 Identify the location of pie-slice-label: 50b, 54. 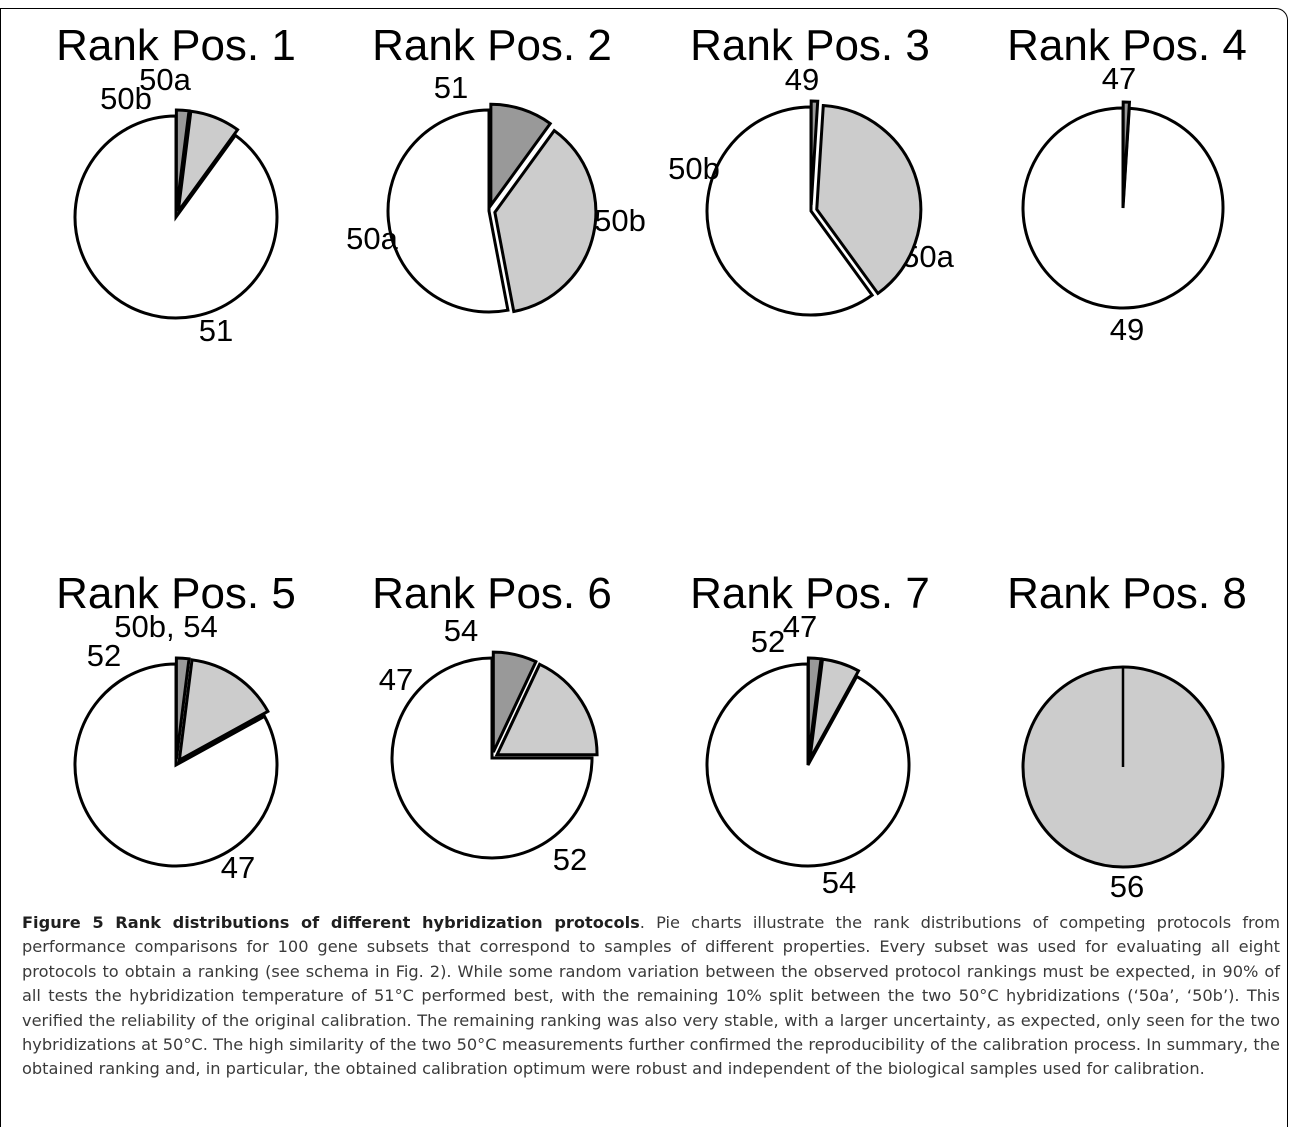
(165, 626).